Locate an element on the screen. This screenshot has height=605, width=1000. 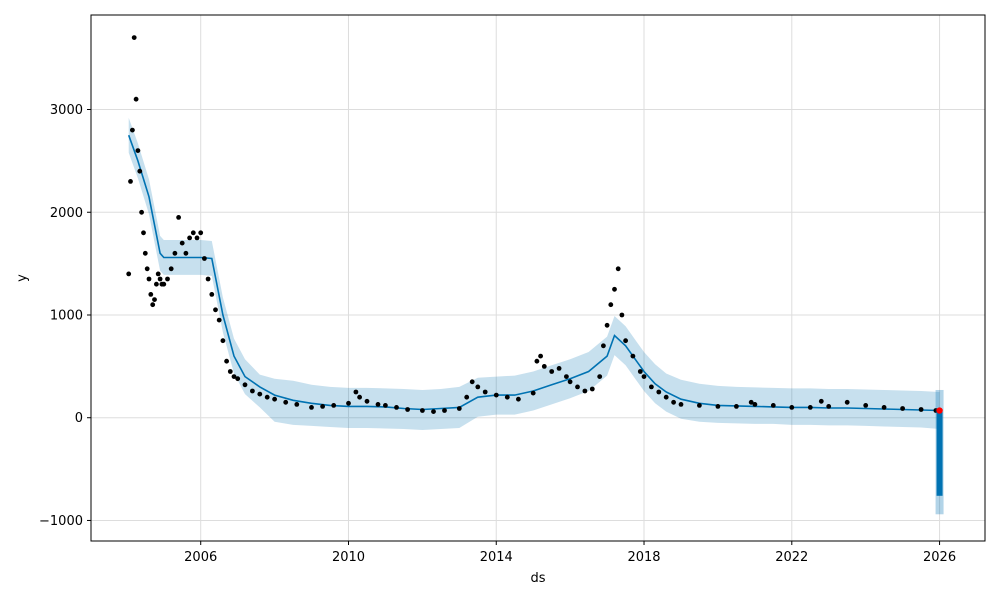
x-tick-label: 2006 is located at coordinates (200, 557).